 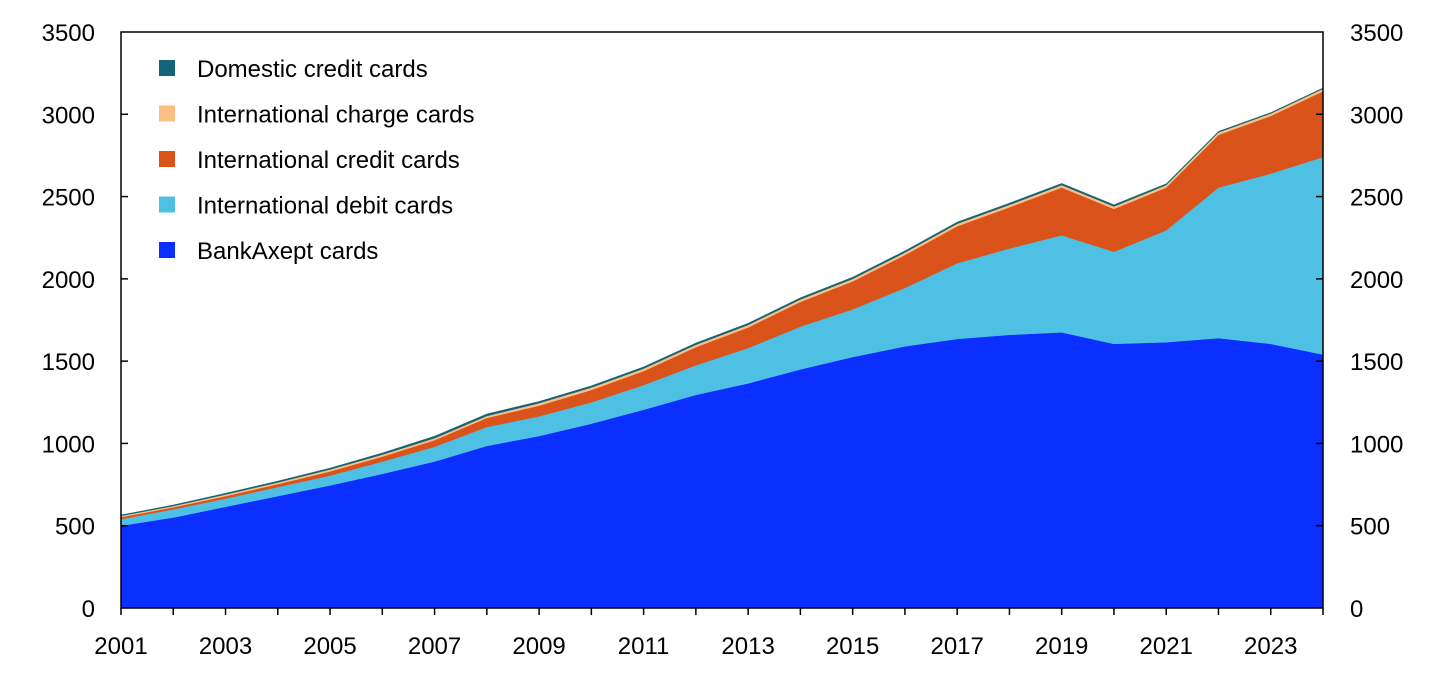 What do you see at coordinates (1061, 646) in the screenshot?
I see `x-tick-label: 2019` at bounding box center [1061, 646].